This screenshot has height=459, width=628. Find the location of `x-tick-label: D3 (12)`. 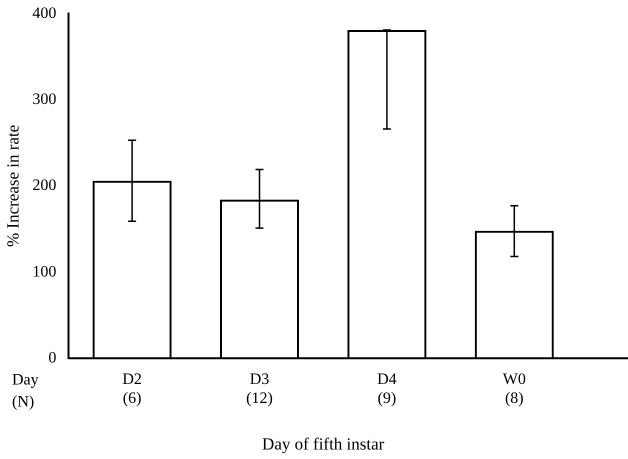

x-tick-label: D3 (12) is located at coordinates (259, 389).